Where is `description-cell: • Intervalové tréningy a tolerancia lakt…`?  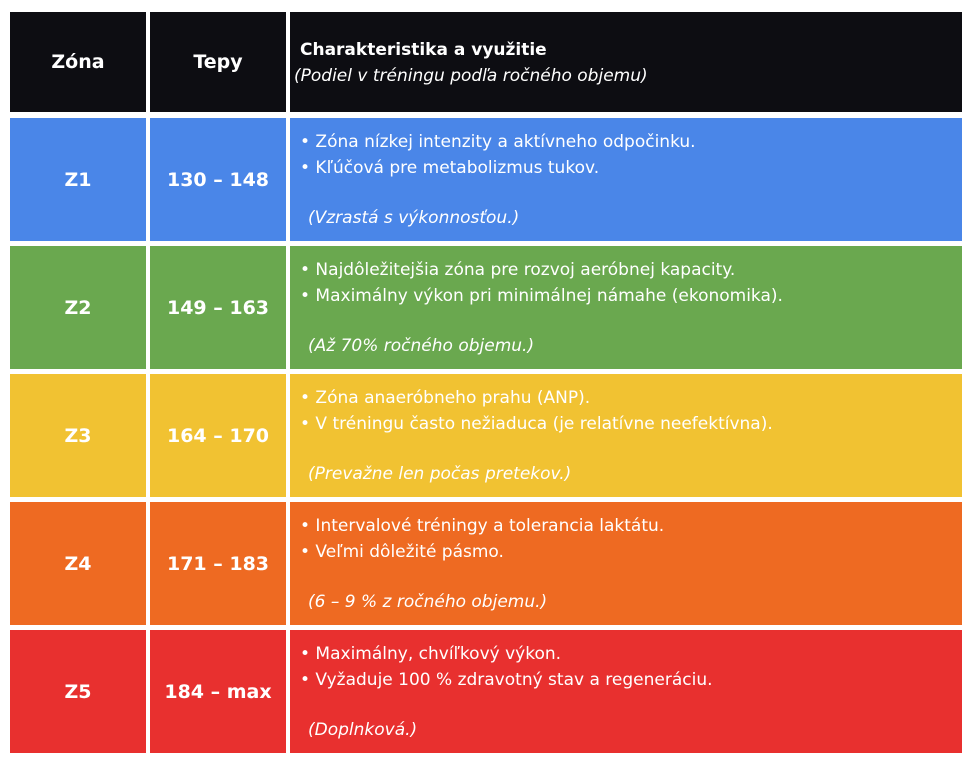 description-cell: • Intervalové tréningy a tolerancia lakt… is located at coordinates (626, 563).